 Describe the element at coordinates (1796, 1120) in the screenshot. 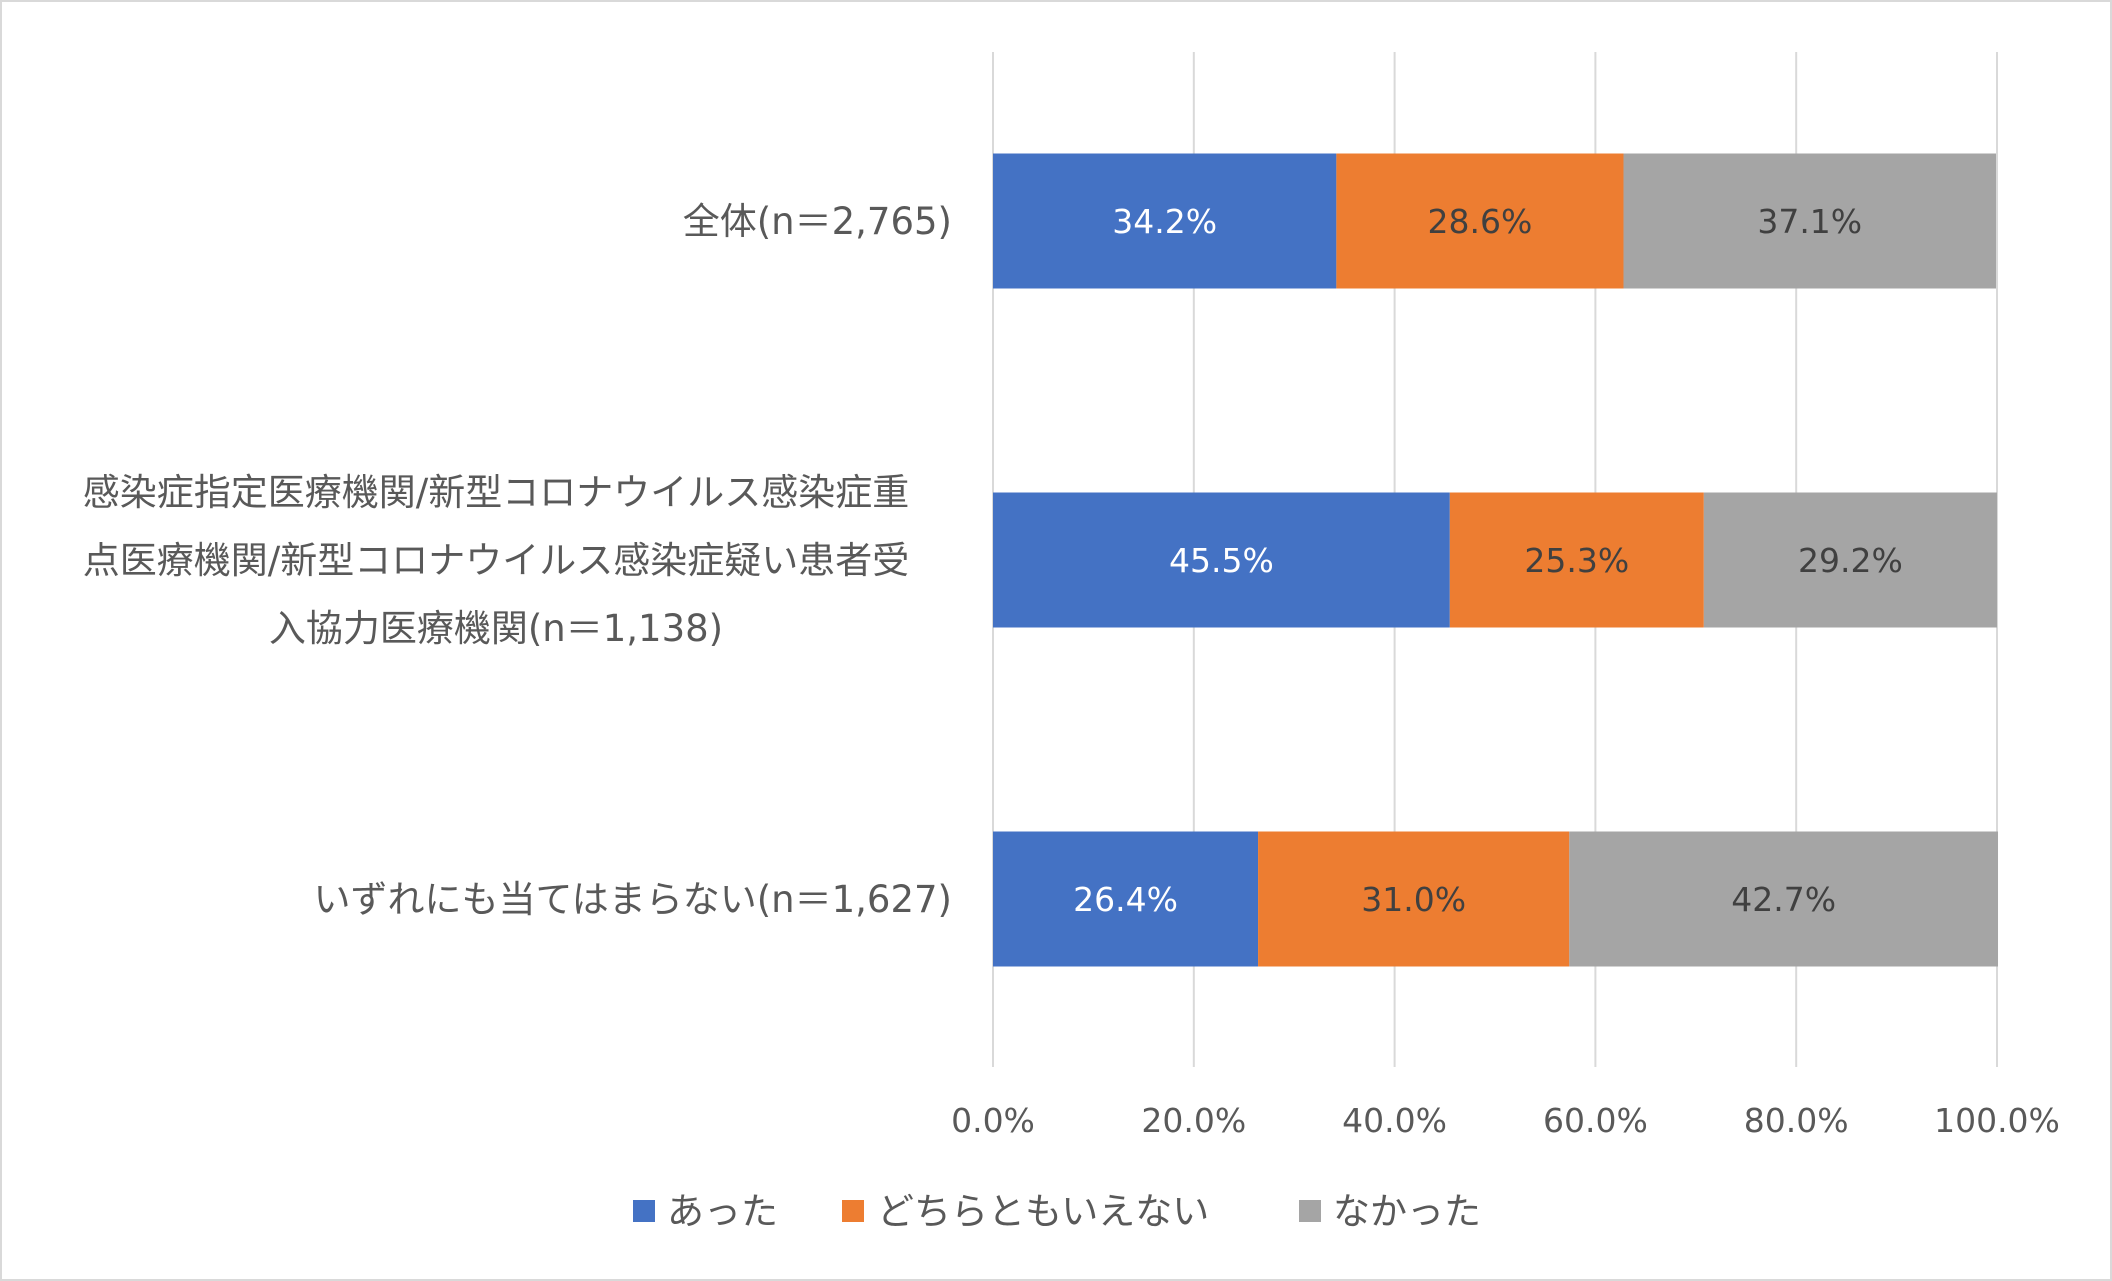

I see `x-tick-label: 80.0%` at that location.